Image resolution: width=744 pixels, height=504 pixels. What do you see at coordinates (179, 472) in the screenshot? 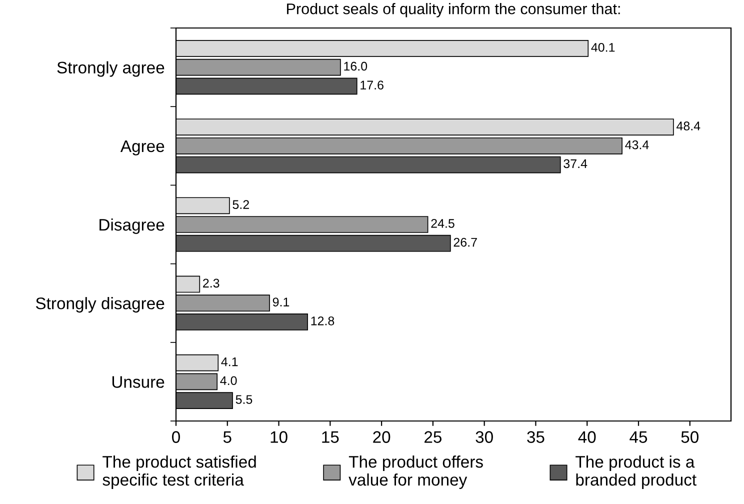
I see `legend-label: The product satisfied specific test criteria` at bounding box center [179, 472].